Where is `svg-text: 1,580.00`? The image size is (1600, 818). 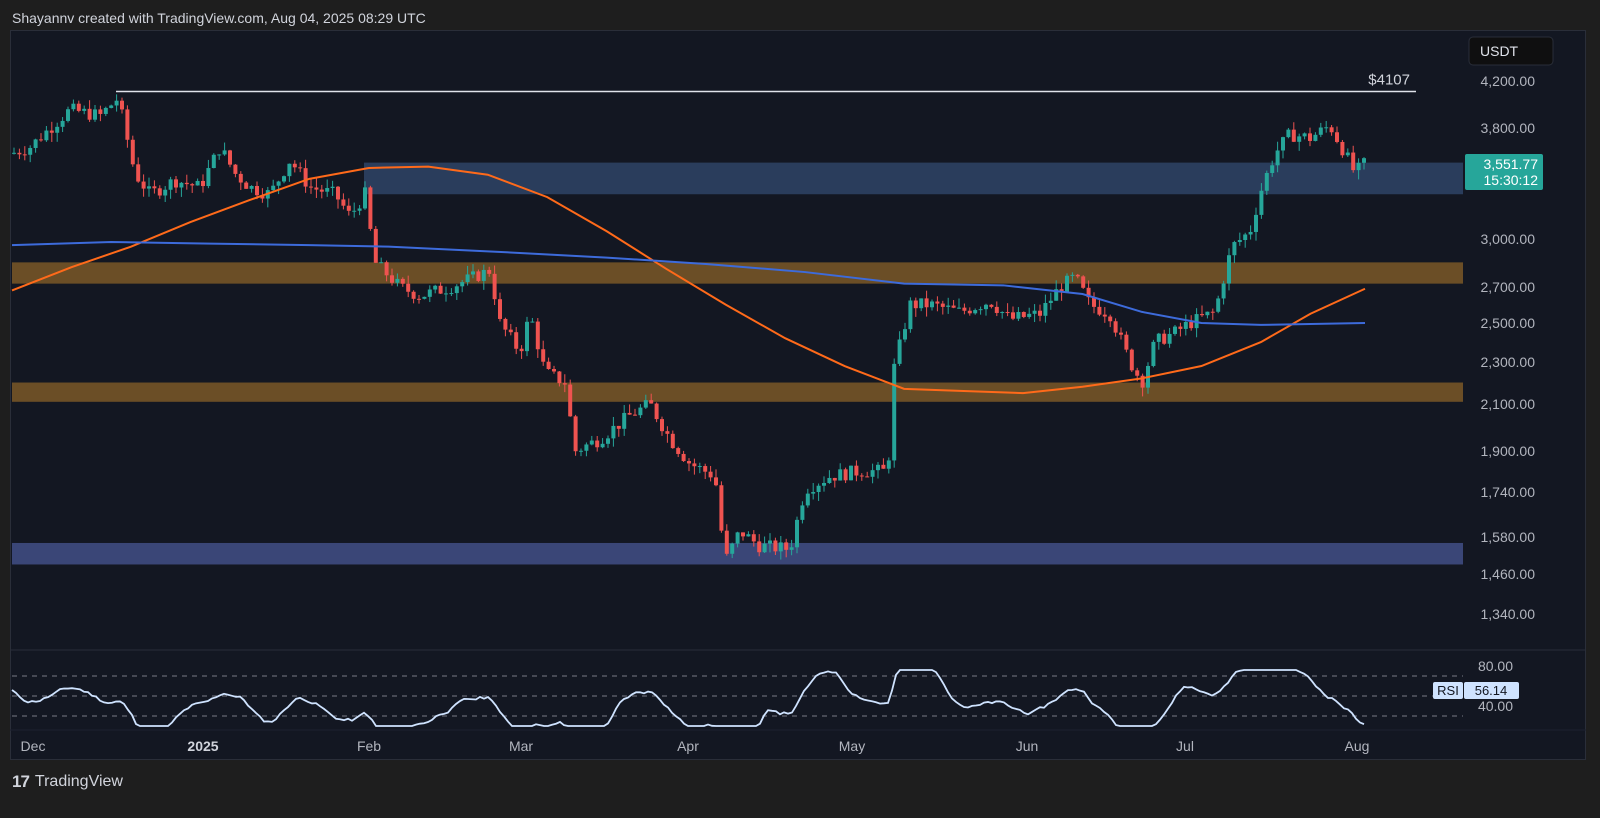 svg-text: 1,580.00 is located at coordinates (1508, 537).